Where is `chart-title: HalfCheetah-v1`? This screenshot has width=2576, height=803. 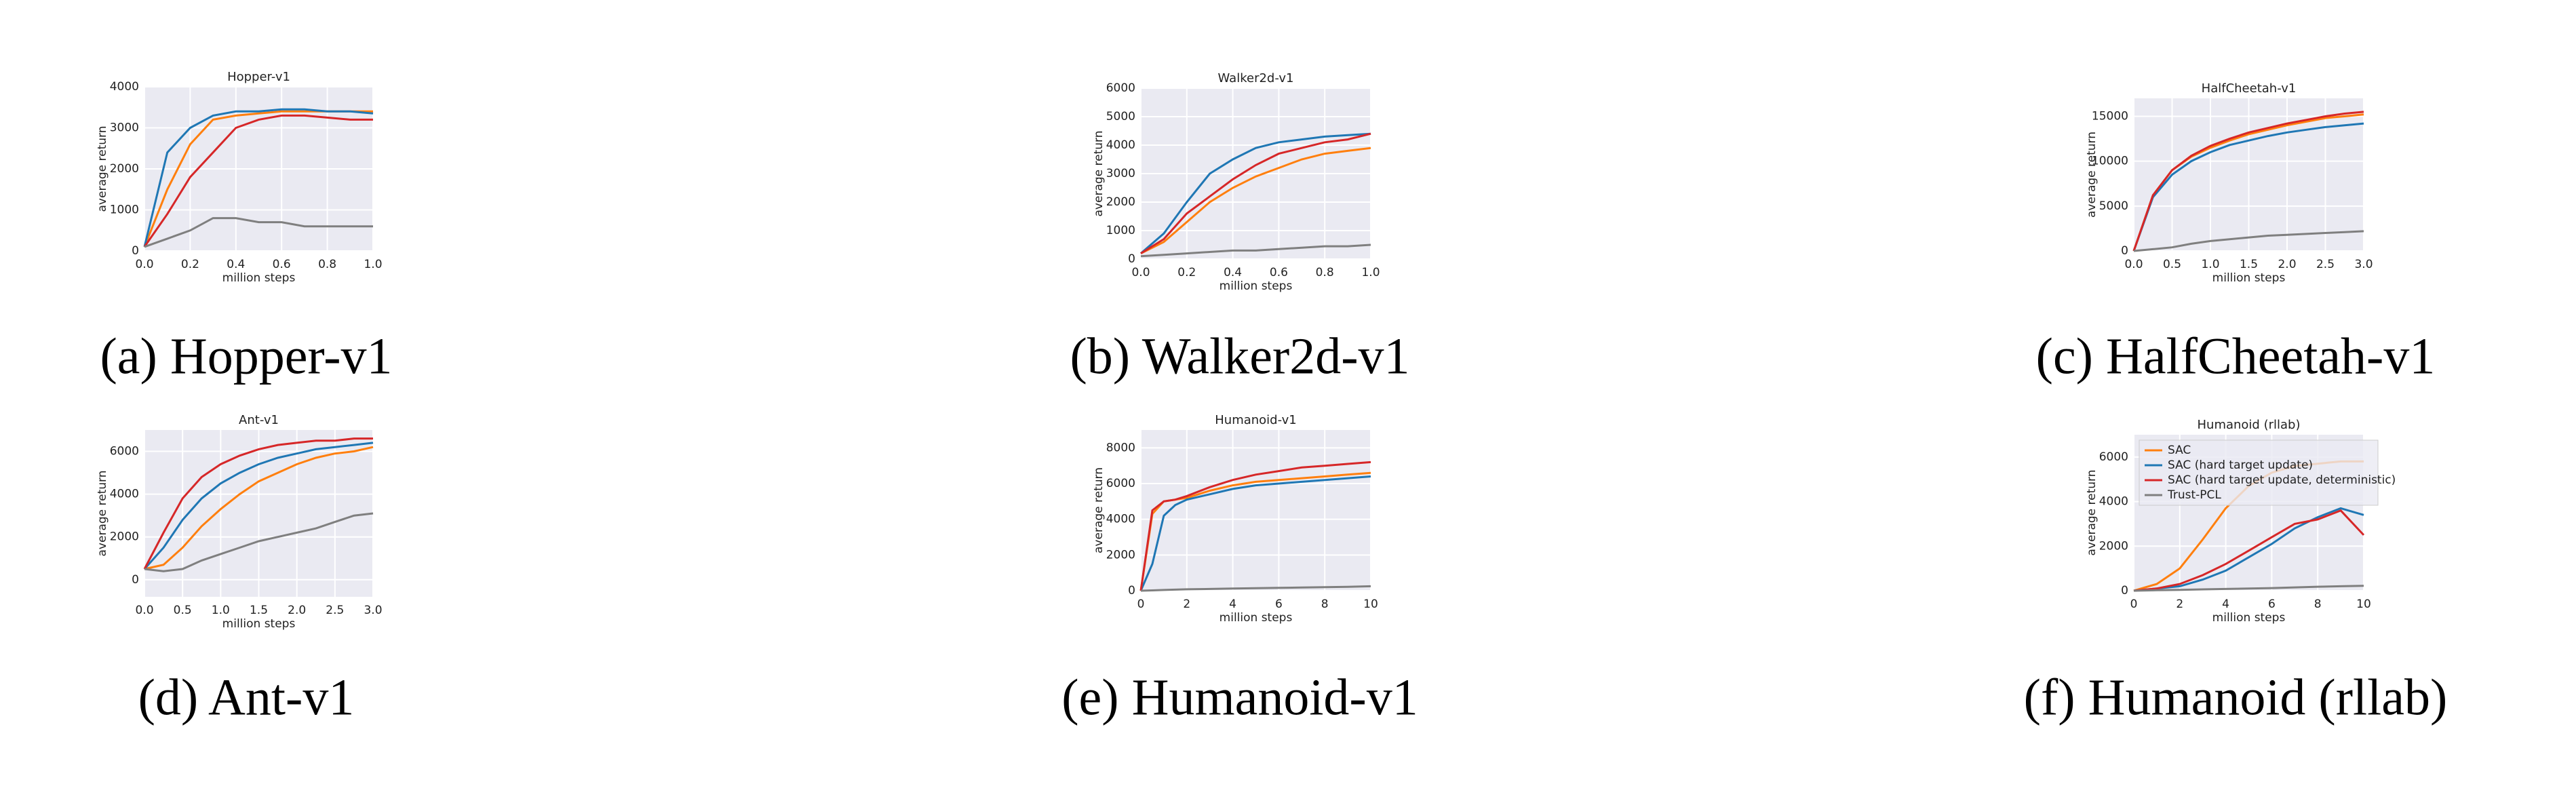
chart-title: HalfCheetah-v1 is located at coordinates (2249, 88).